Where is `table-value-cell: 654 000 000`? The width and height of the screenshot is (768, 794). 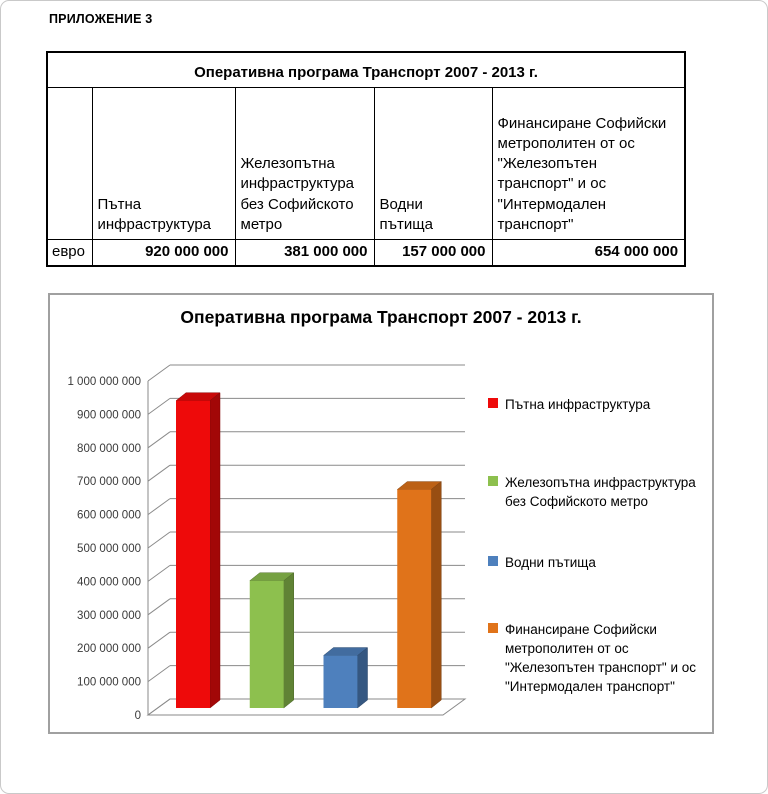 table-value-cell: 654 000 000 is located at coordinates (588, 253).